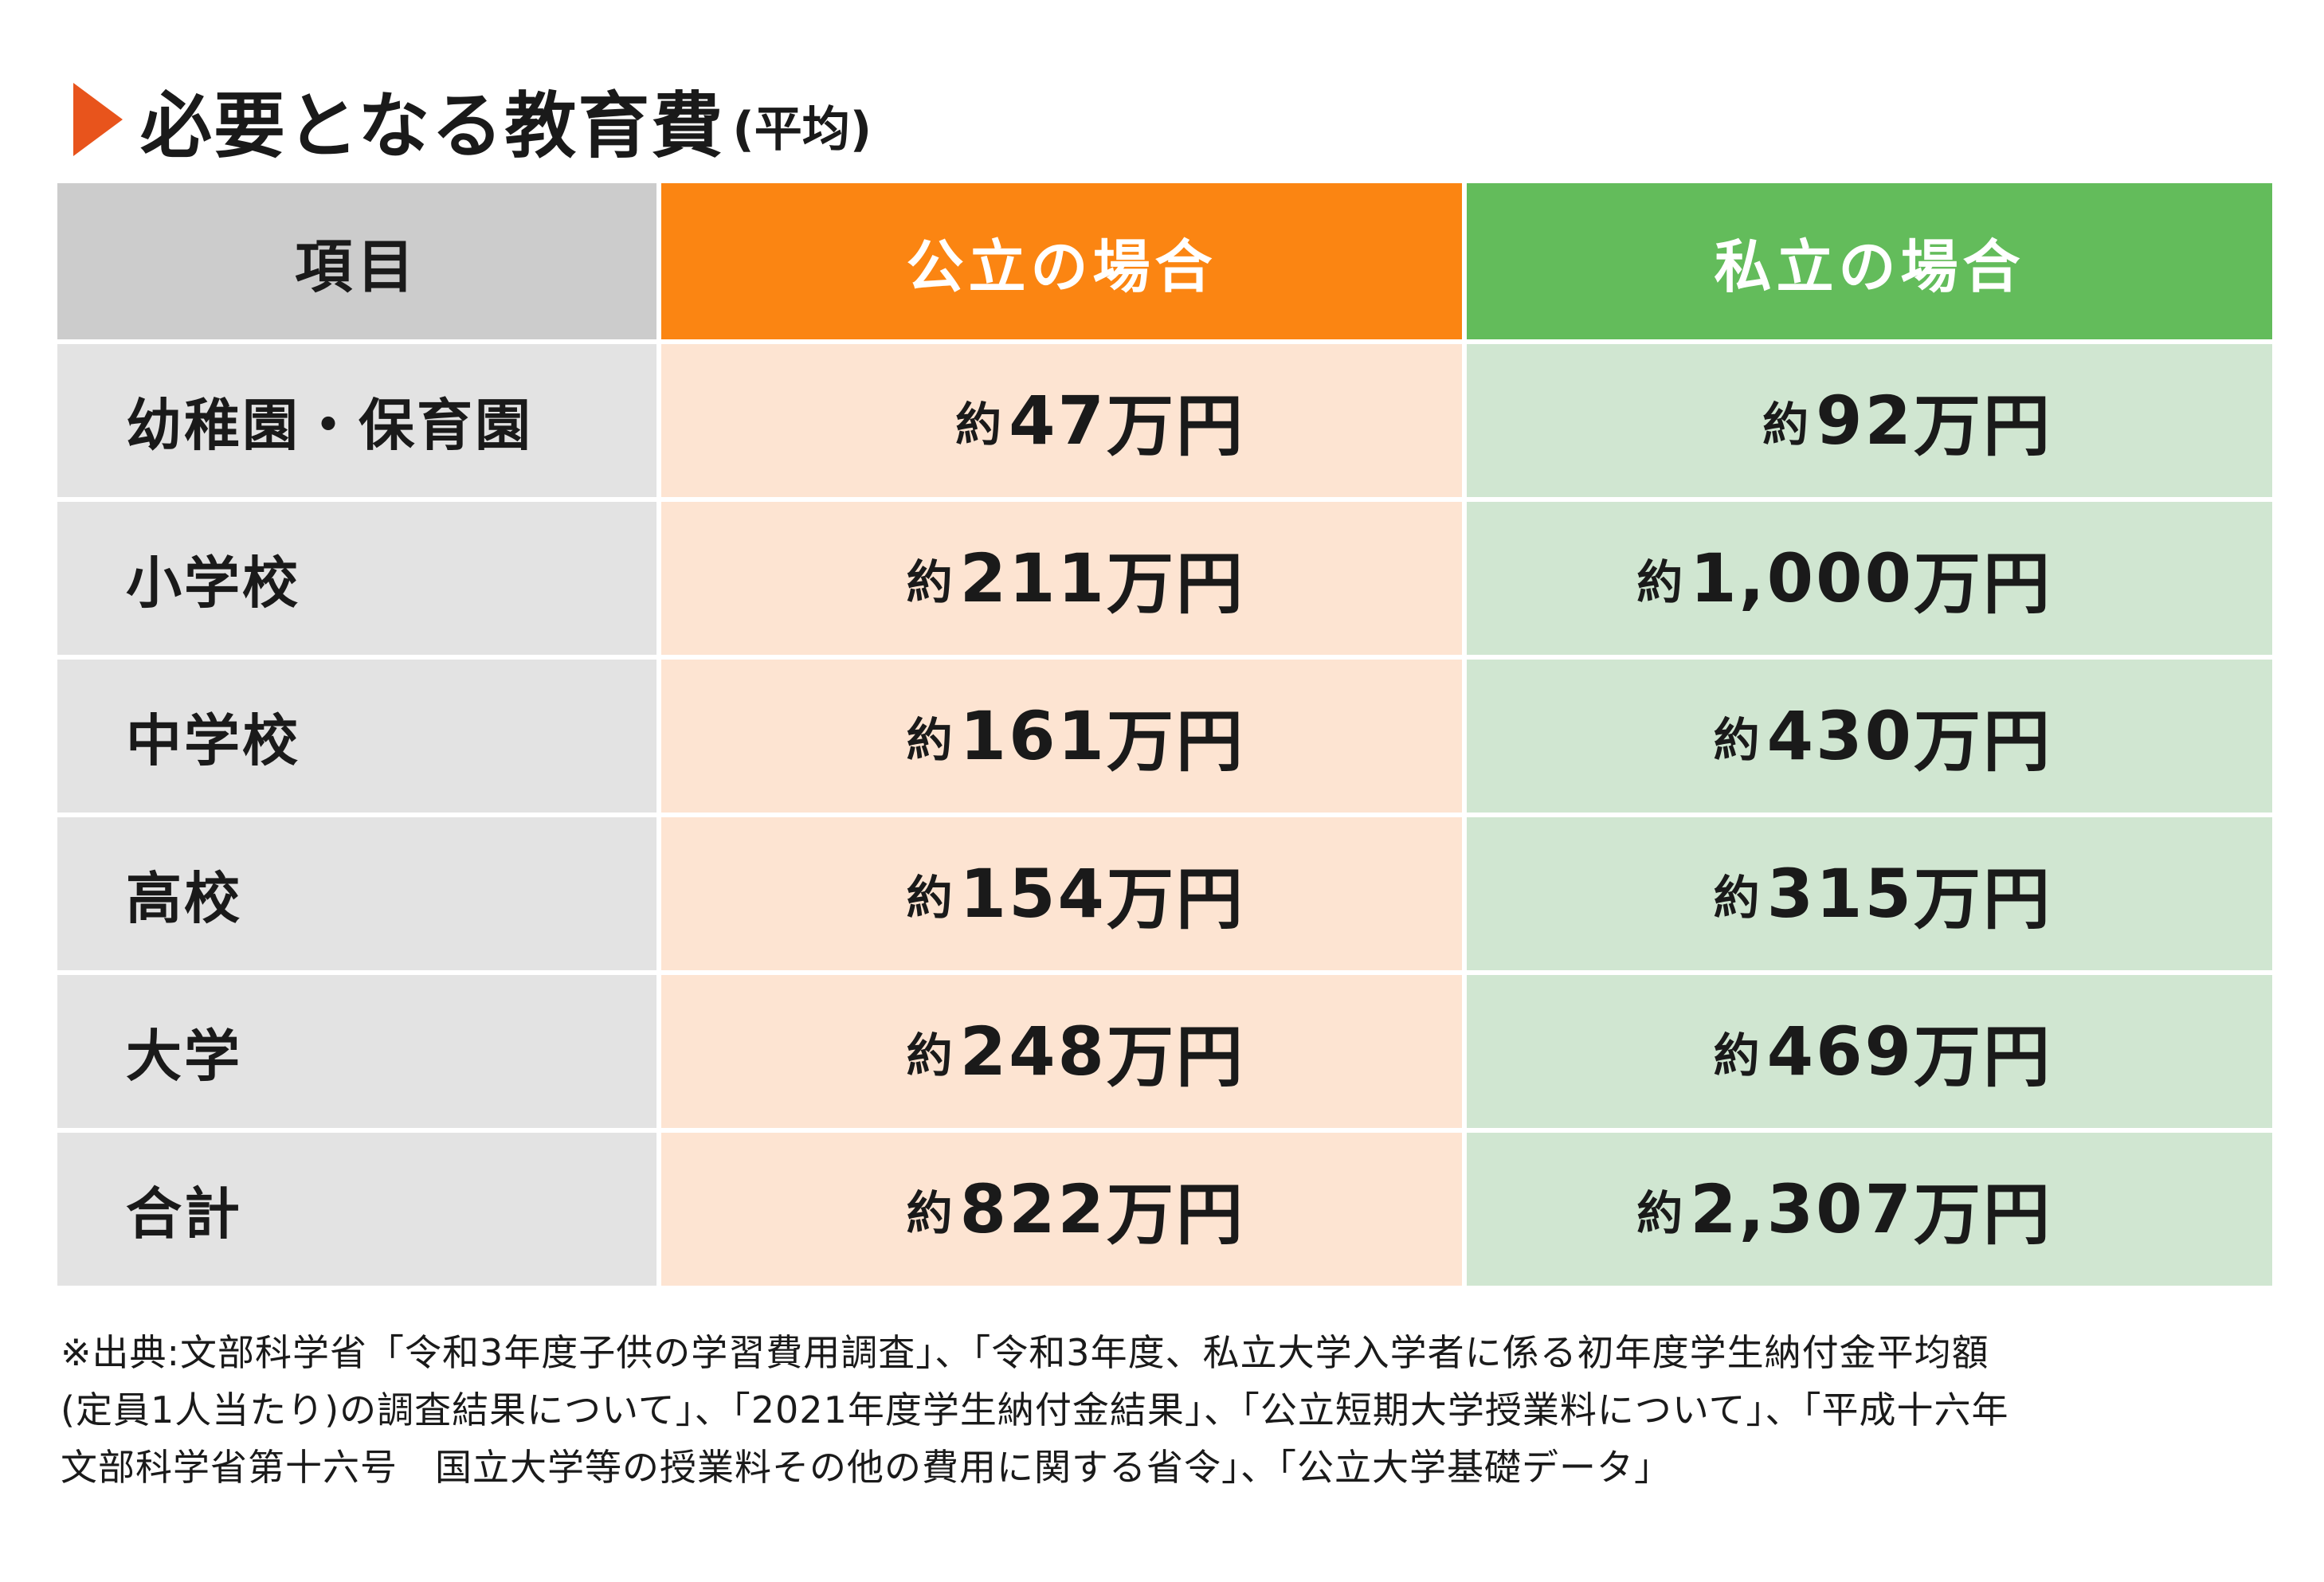 This screenshot has height=1582, width=2324. I want to click on private-cost-cell: 約 469 万円, so click(1869, 1051).